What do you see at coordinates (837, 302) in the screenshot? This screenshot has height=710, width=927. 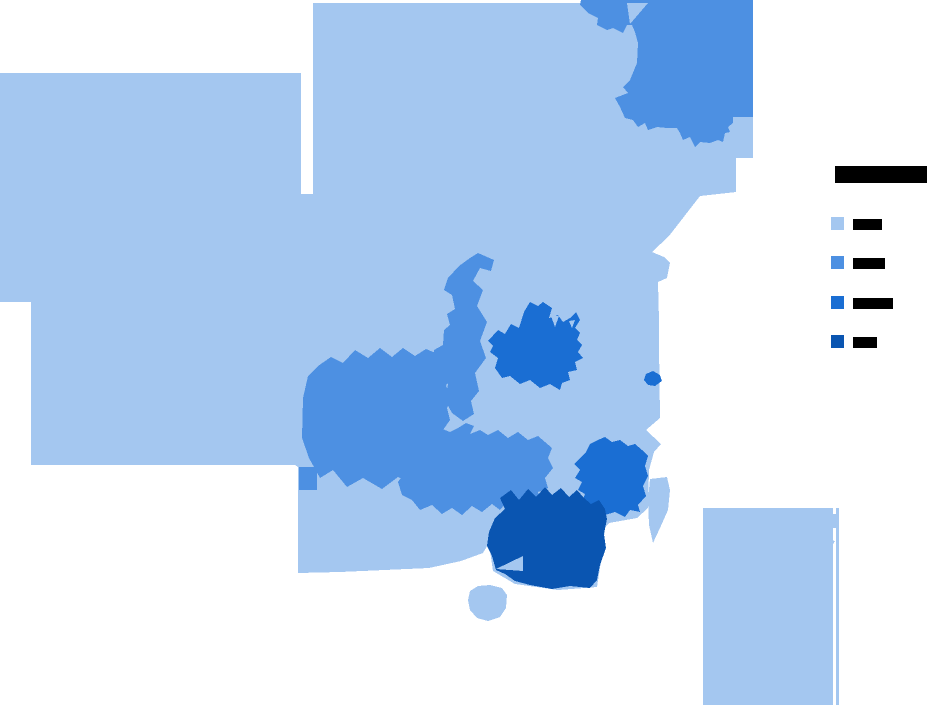 I see `legend-swatch-level3` at bounding box center [837, 302].